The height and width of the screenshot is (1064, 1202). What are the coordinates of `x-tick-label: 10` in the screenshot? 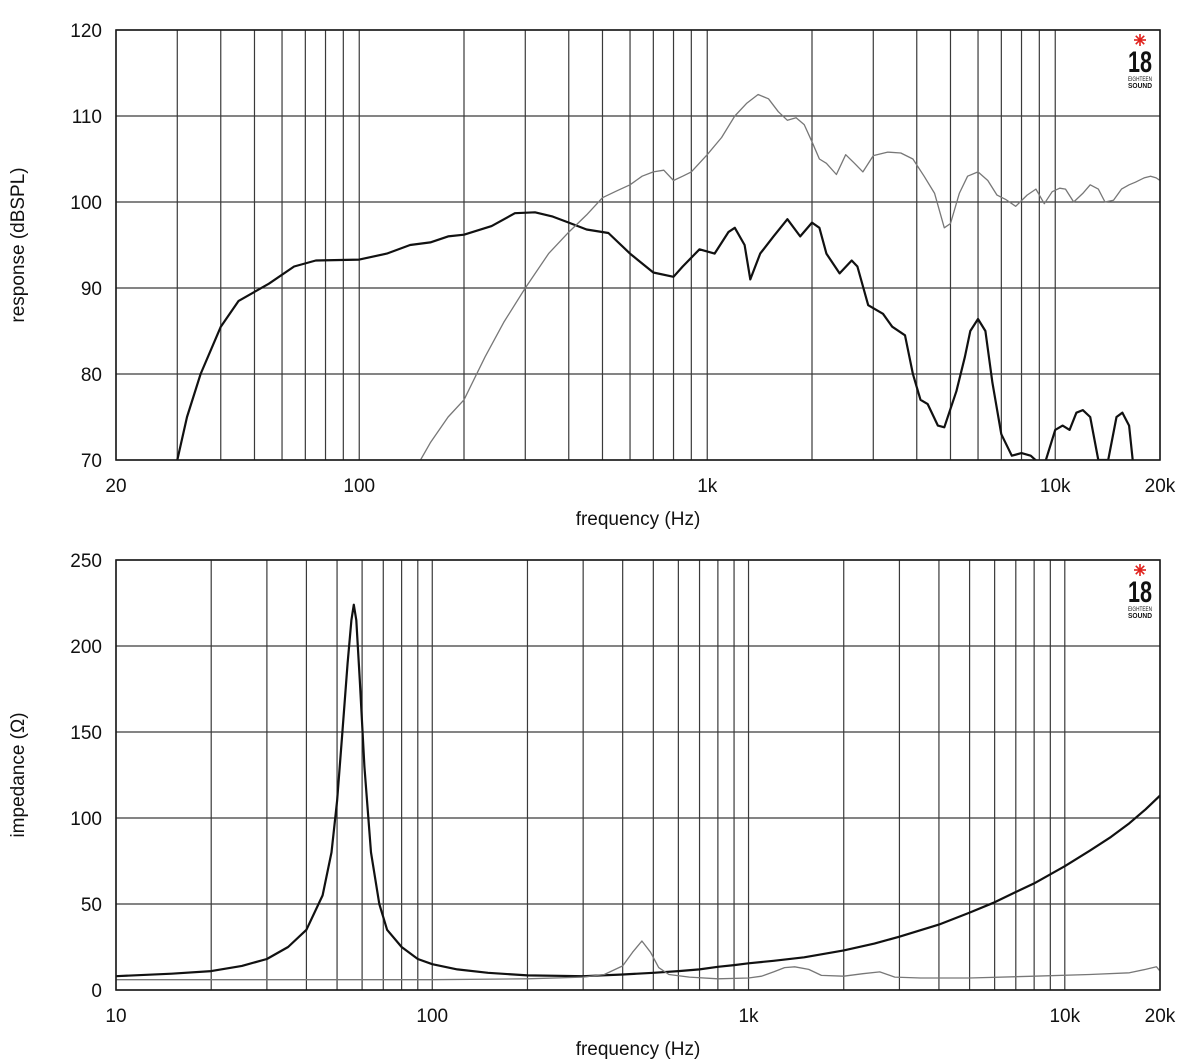 It's located at (115, 1016).